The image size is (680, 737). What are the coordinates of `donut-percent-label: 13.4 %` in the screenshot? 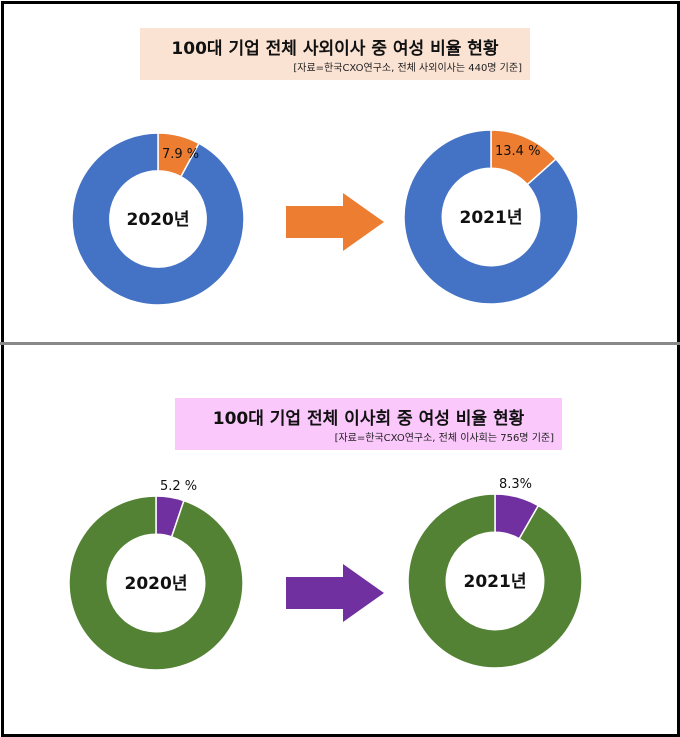 It's located at (517, 151).